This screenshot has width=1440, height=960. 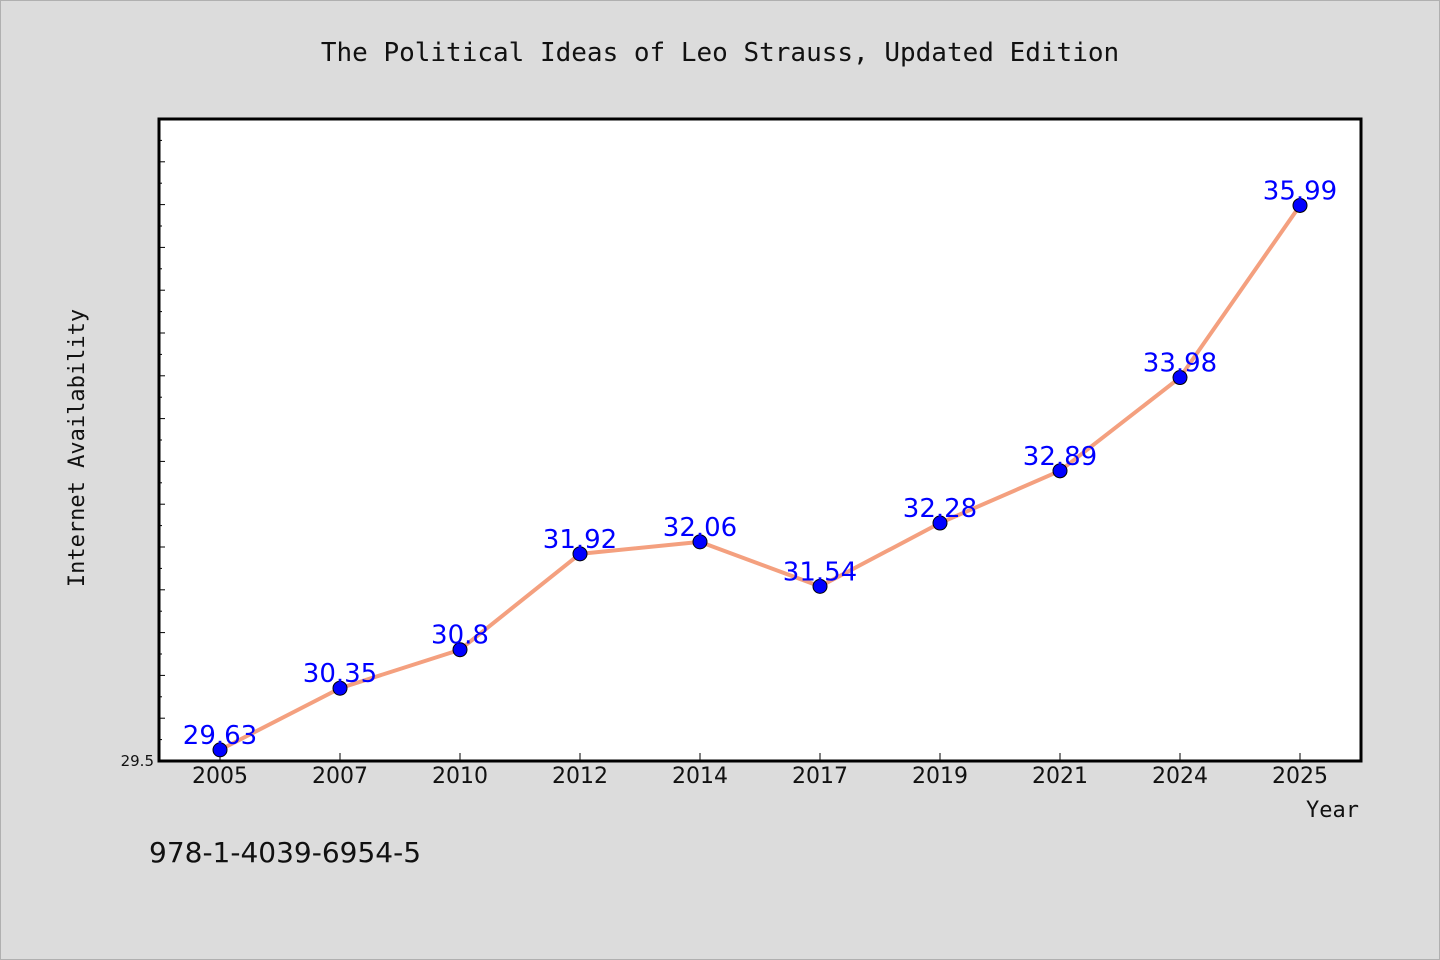 I want to click on y-axis-label: Internet Availability, so click(x=77, y=448).